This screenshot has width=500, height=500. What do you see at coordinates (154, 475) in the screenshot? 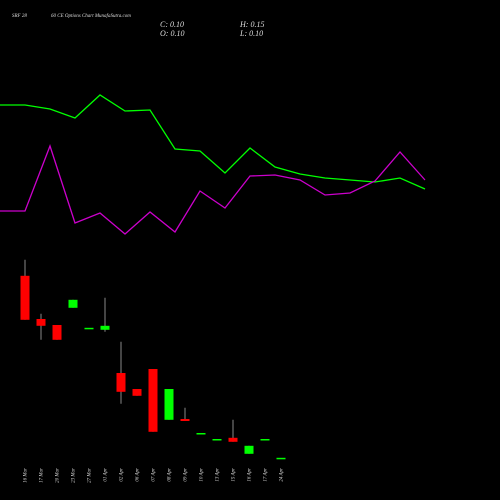
I see `x-tick-label: 07 Apr` at bounding box center [154, 475].